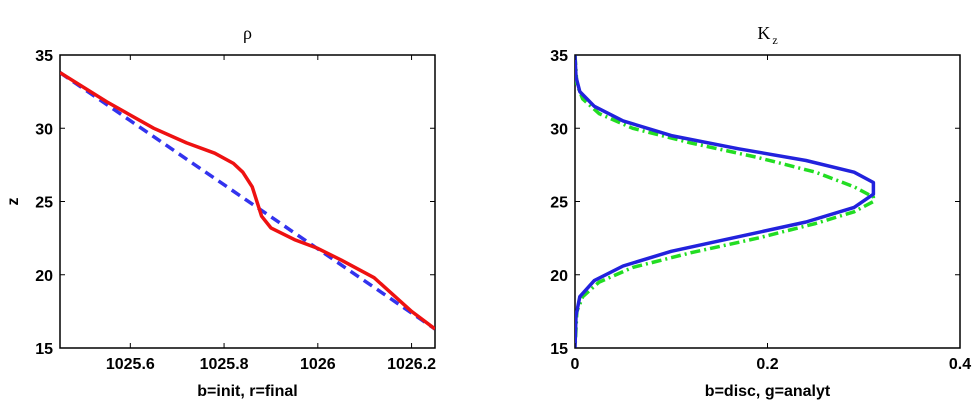 The width and height of the screenshot is (976, 411). Describe the element at coordinates (44, 129) in the screenshot. I see `density-y-tick-label: 30` at that location.